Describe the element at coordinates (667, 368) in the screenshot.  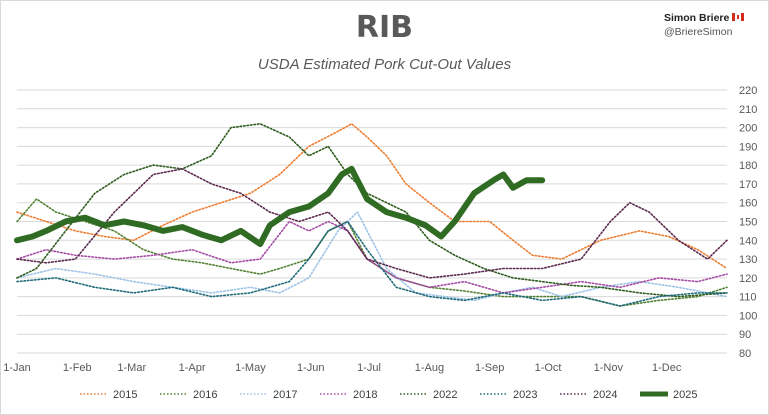
I see `x-tick-label: 1-Dec` at that location.